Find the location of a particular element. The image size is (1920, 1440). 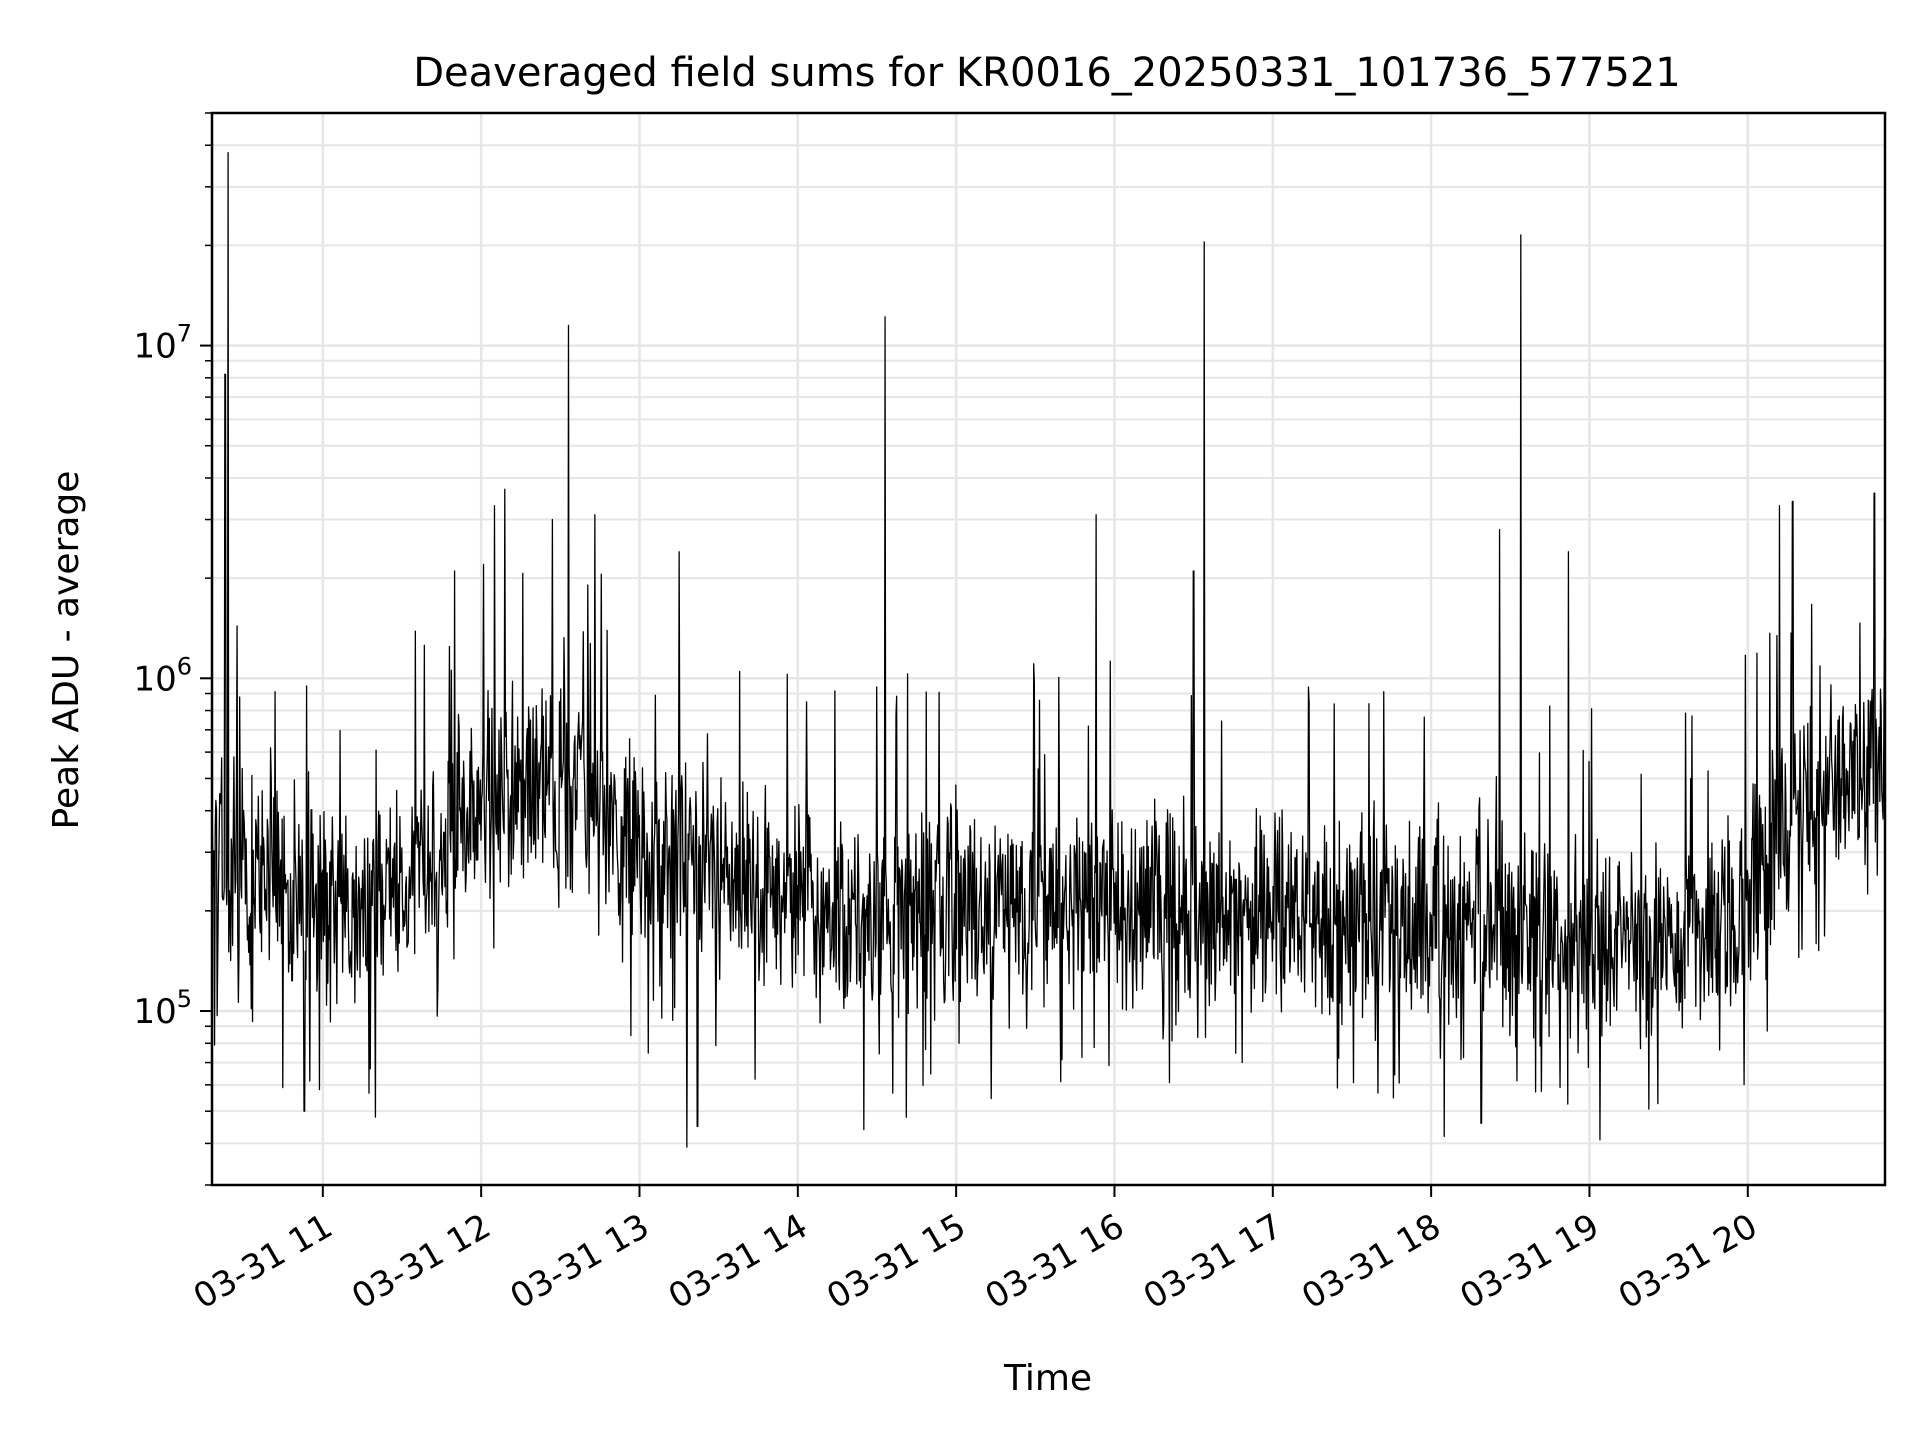

y-axis: 10⁵ 10⁶ 10⁷ is located at coordinates (172, 649).